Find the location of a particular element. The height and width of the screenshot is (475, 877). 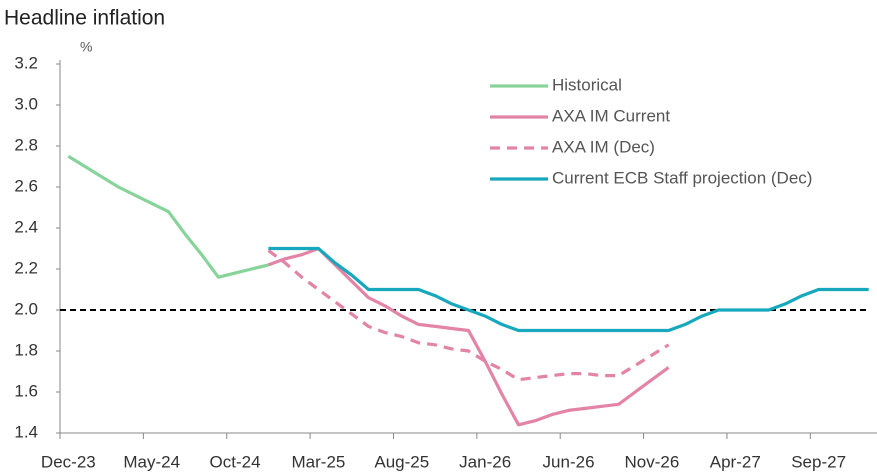

y-tick-label: 2.0 is located at coordinates (26, 308).